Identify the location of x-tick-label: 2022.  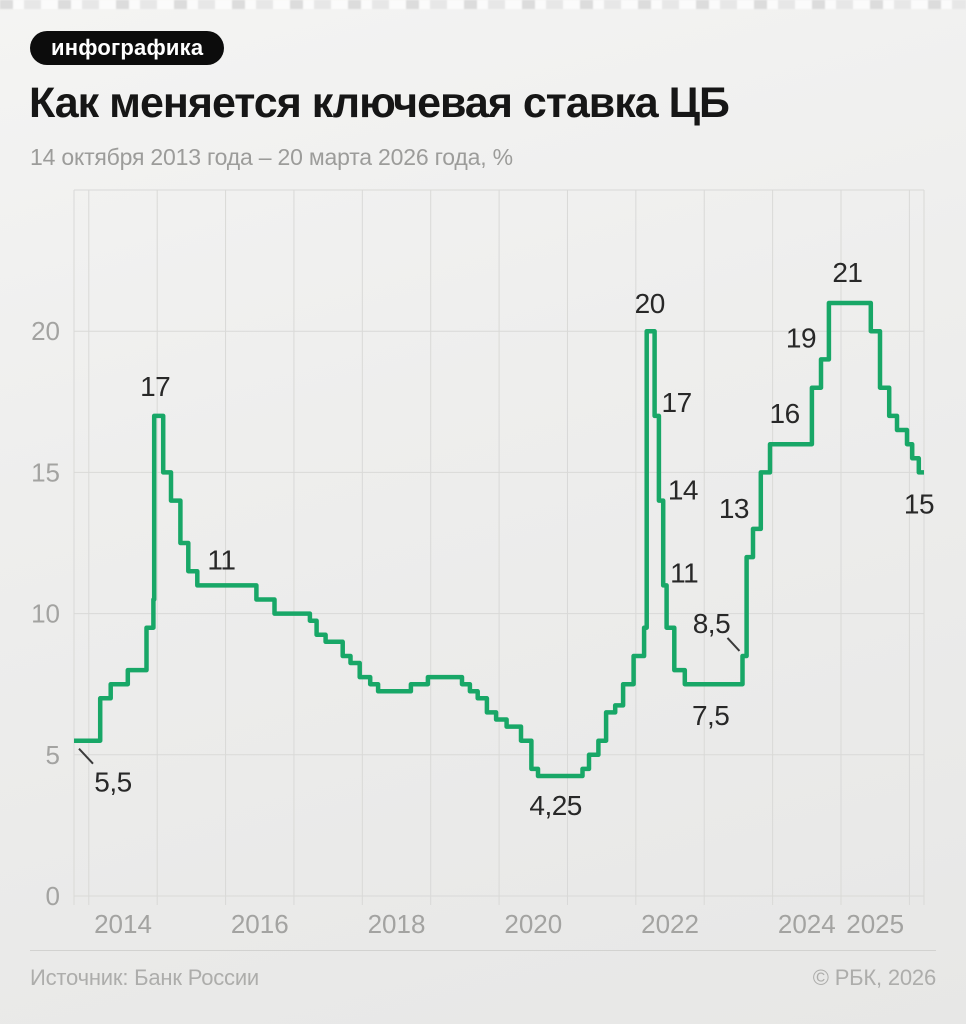
(670, 924).